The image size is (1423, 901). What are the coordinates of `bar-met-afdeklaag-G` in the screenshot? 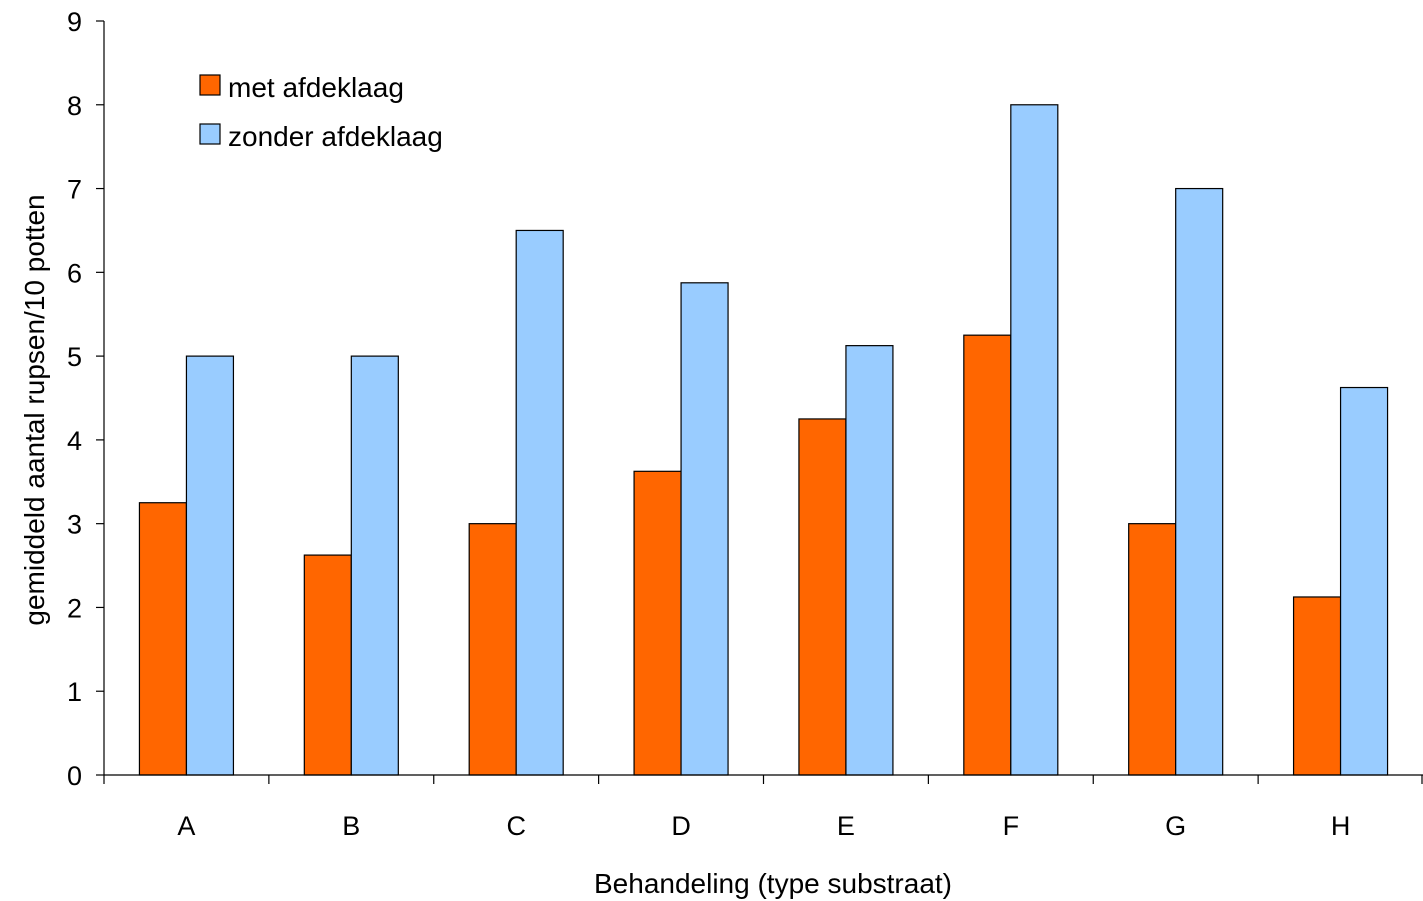 It's located at (1152, 649).